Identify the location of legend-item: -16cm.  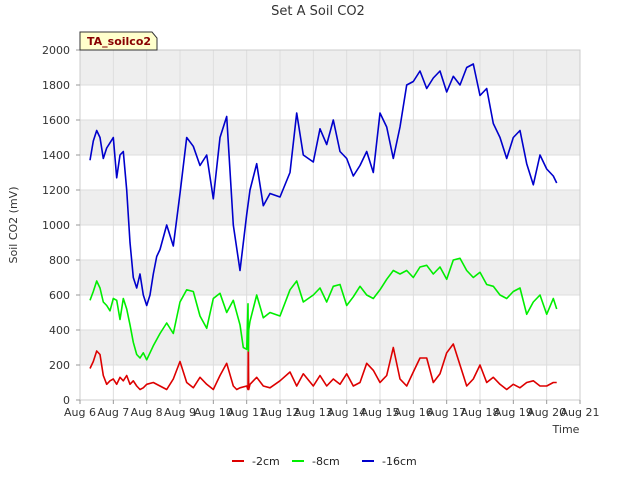
(389, 461).